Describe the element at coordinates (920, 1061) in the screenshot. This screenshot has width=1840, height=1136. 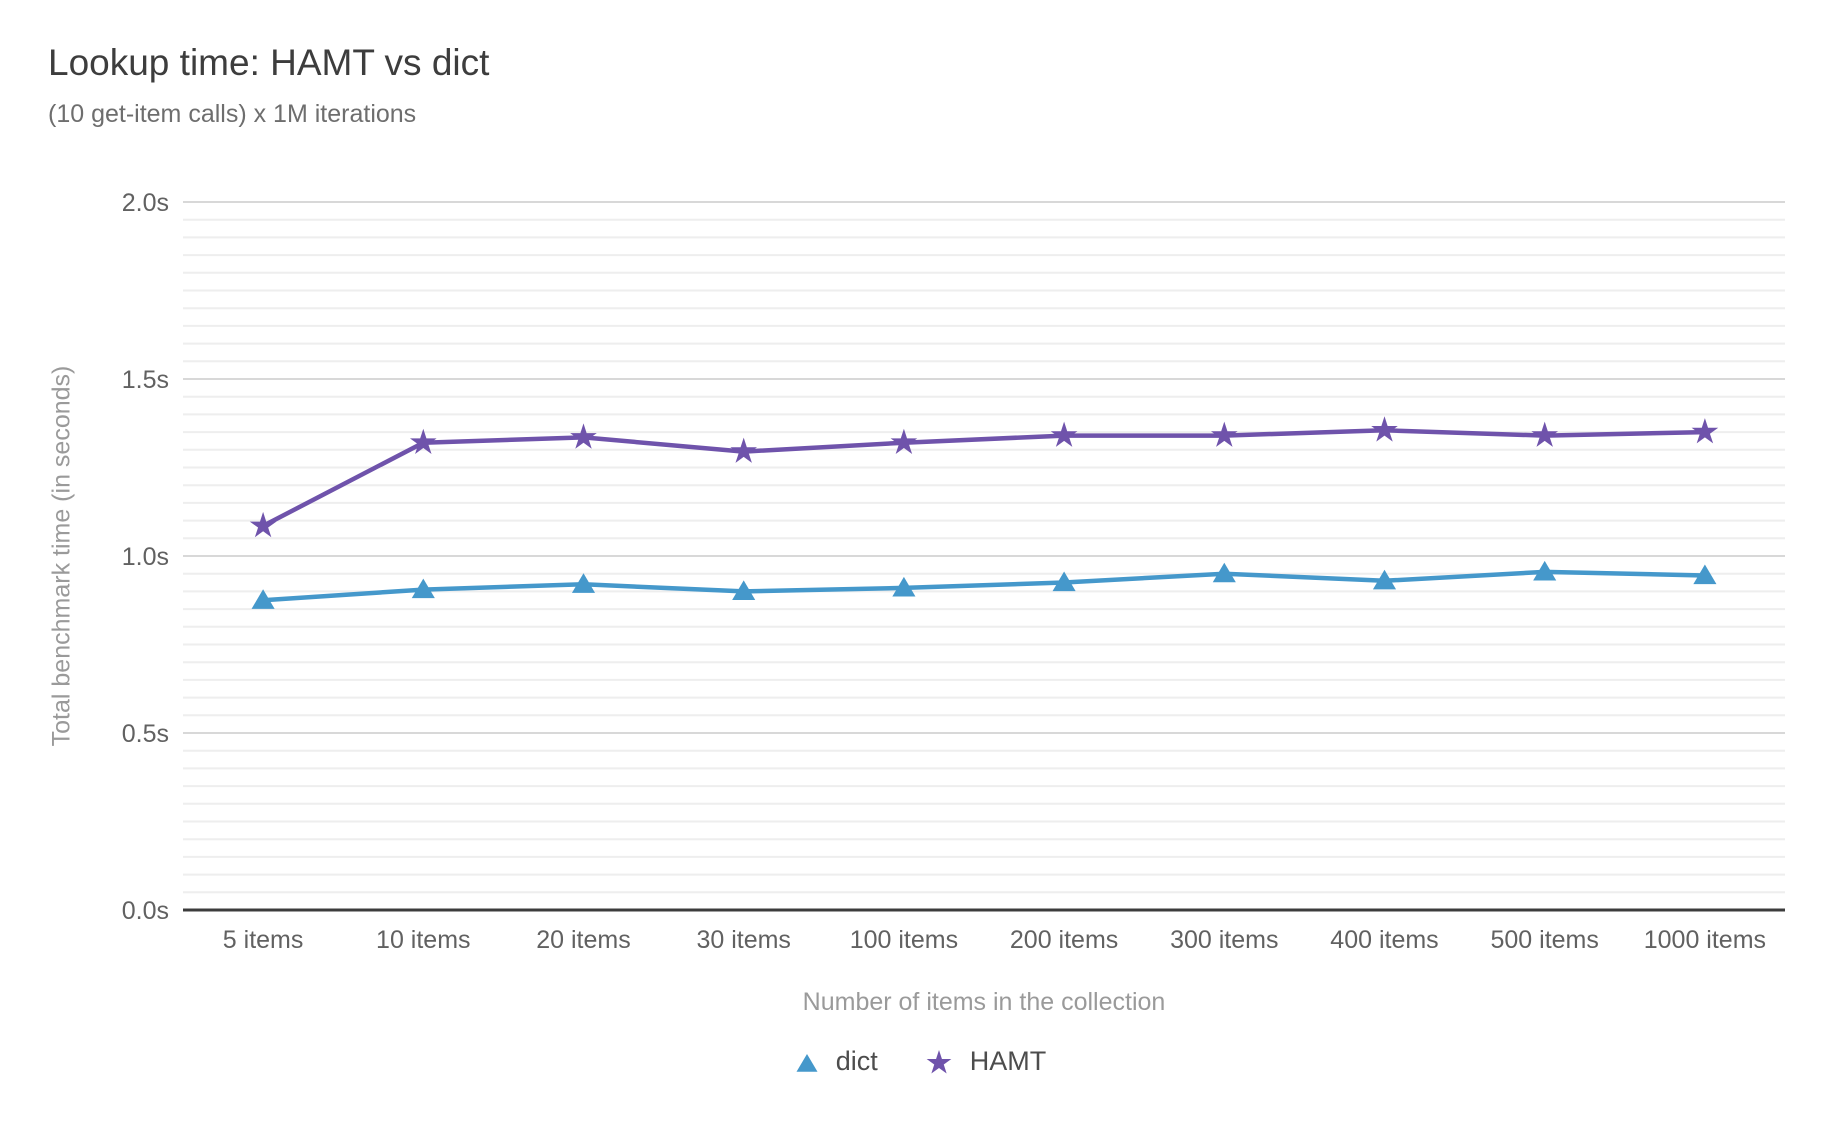
I see `chart-legend: dict HAMT` at that location.